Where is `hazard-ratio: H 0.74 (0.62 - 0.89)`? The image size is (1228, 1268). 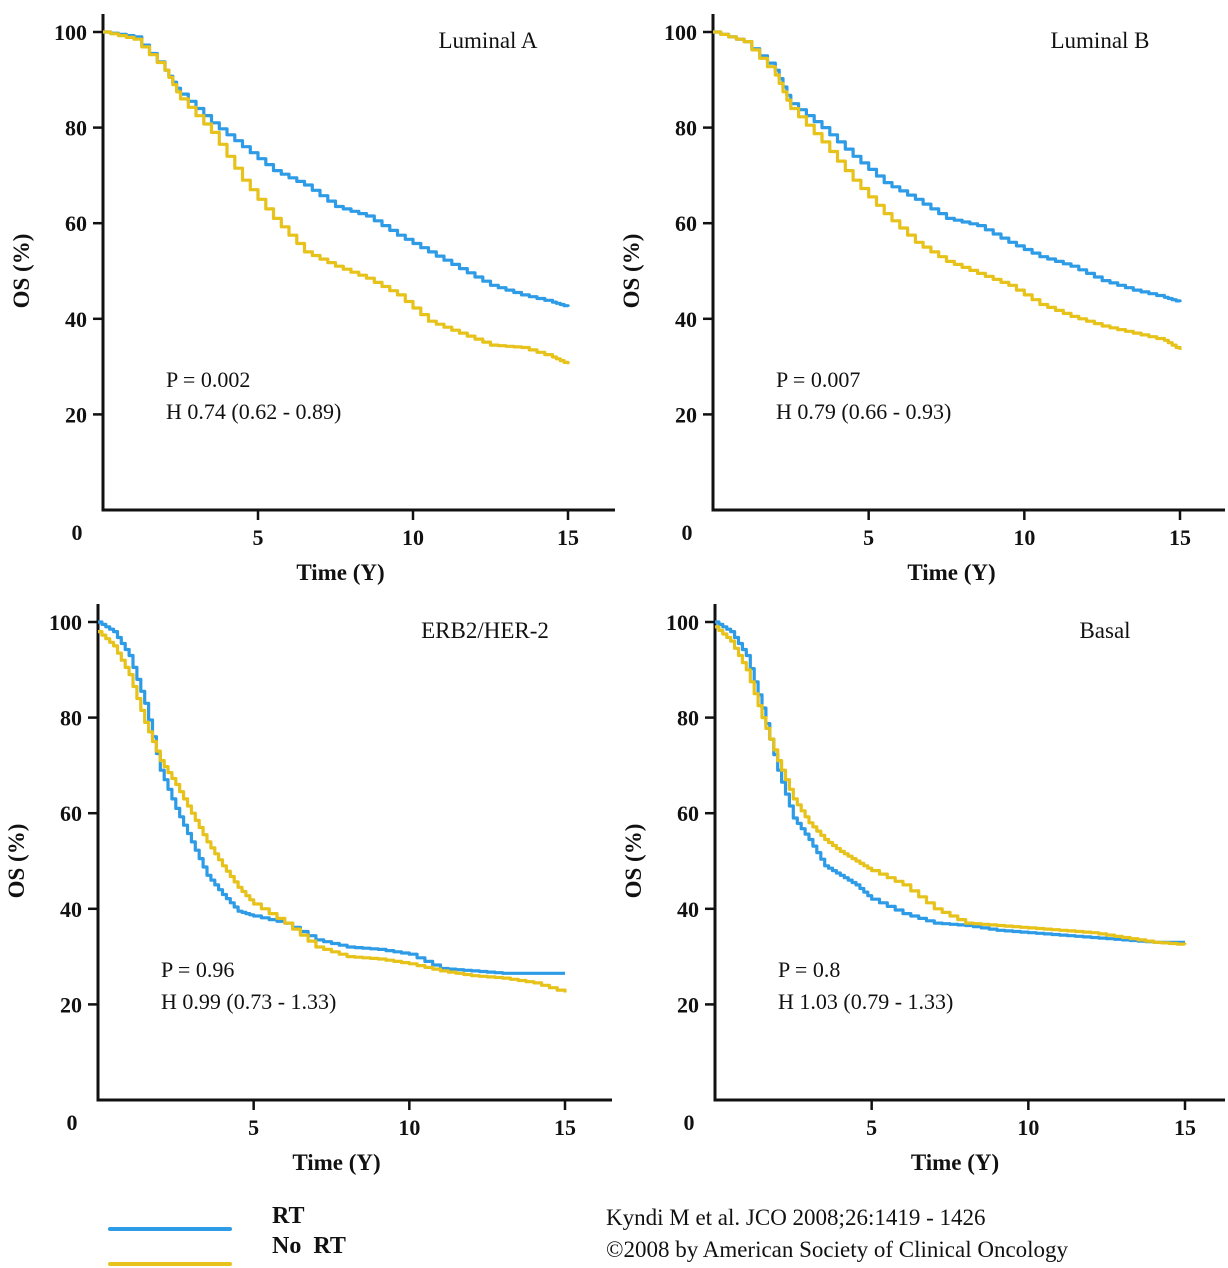
hazard-ratio: H 0.74 (0.62 - 0.89) is located at coordinates (253, 411).